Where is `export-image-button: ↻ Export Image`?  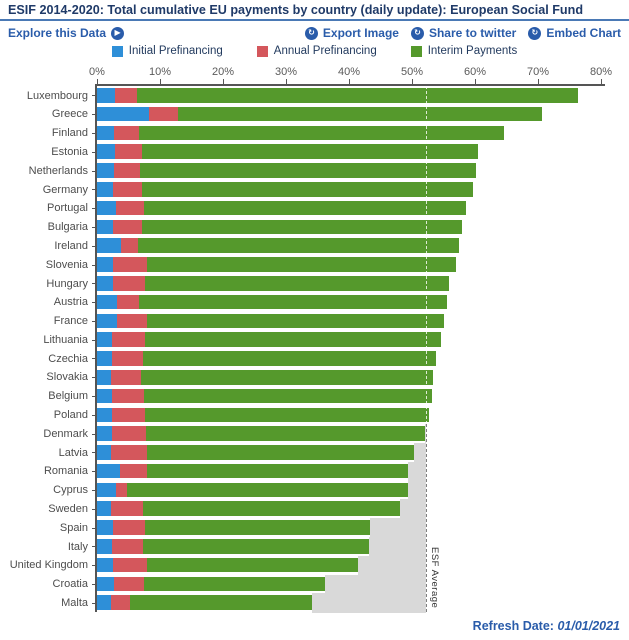
export-image-button: ↻ Export Image is located at coordinates (351, 33).